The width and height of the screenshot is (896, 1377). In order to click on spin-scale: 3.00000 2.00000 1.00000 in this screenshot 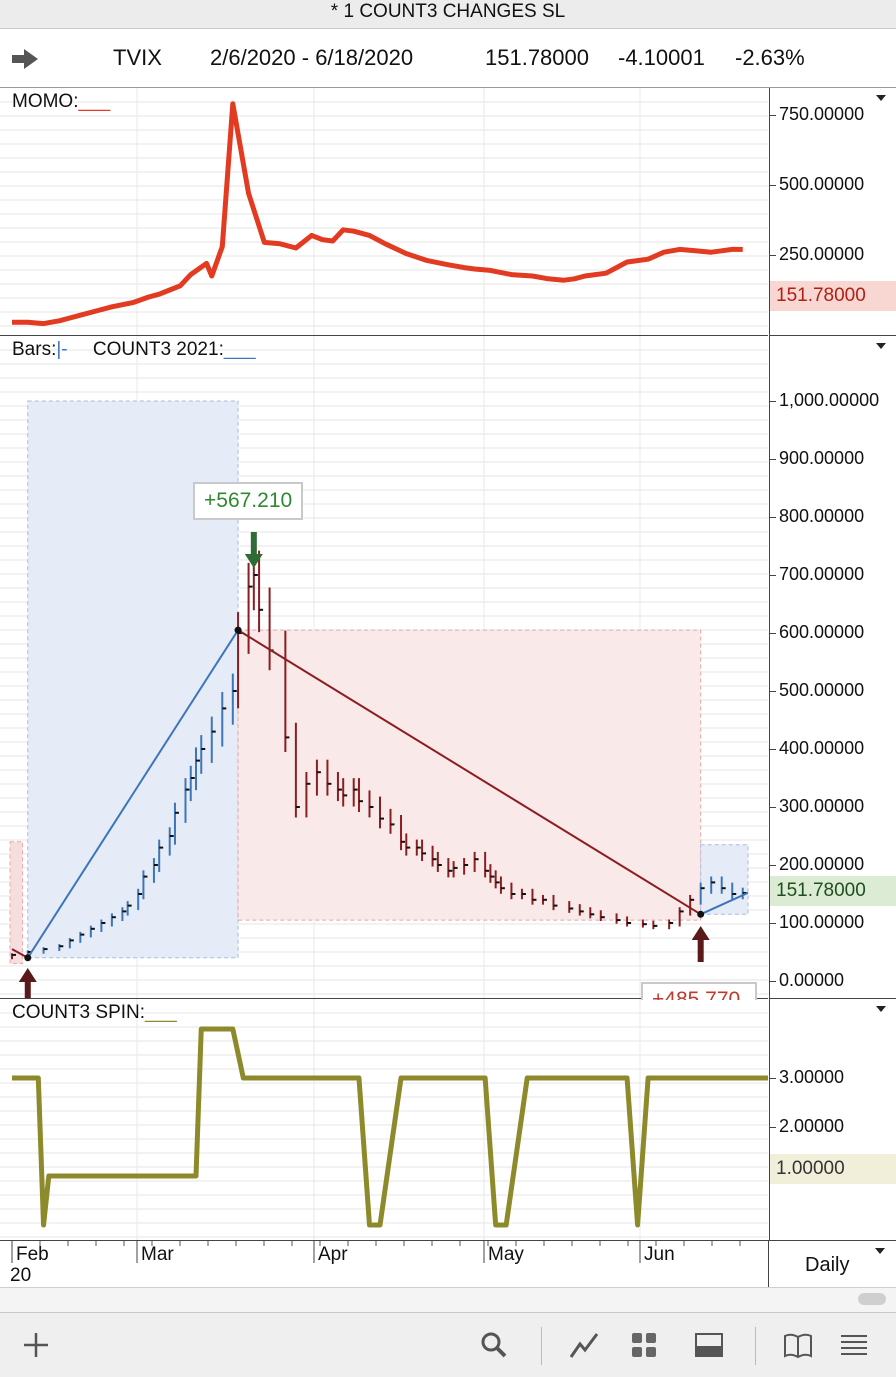, I will do `click(832, 1119)`.